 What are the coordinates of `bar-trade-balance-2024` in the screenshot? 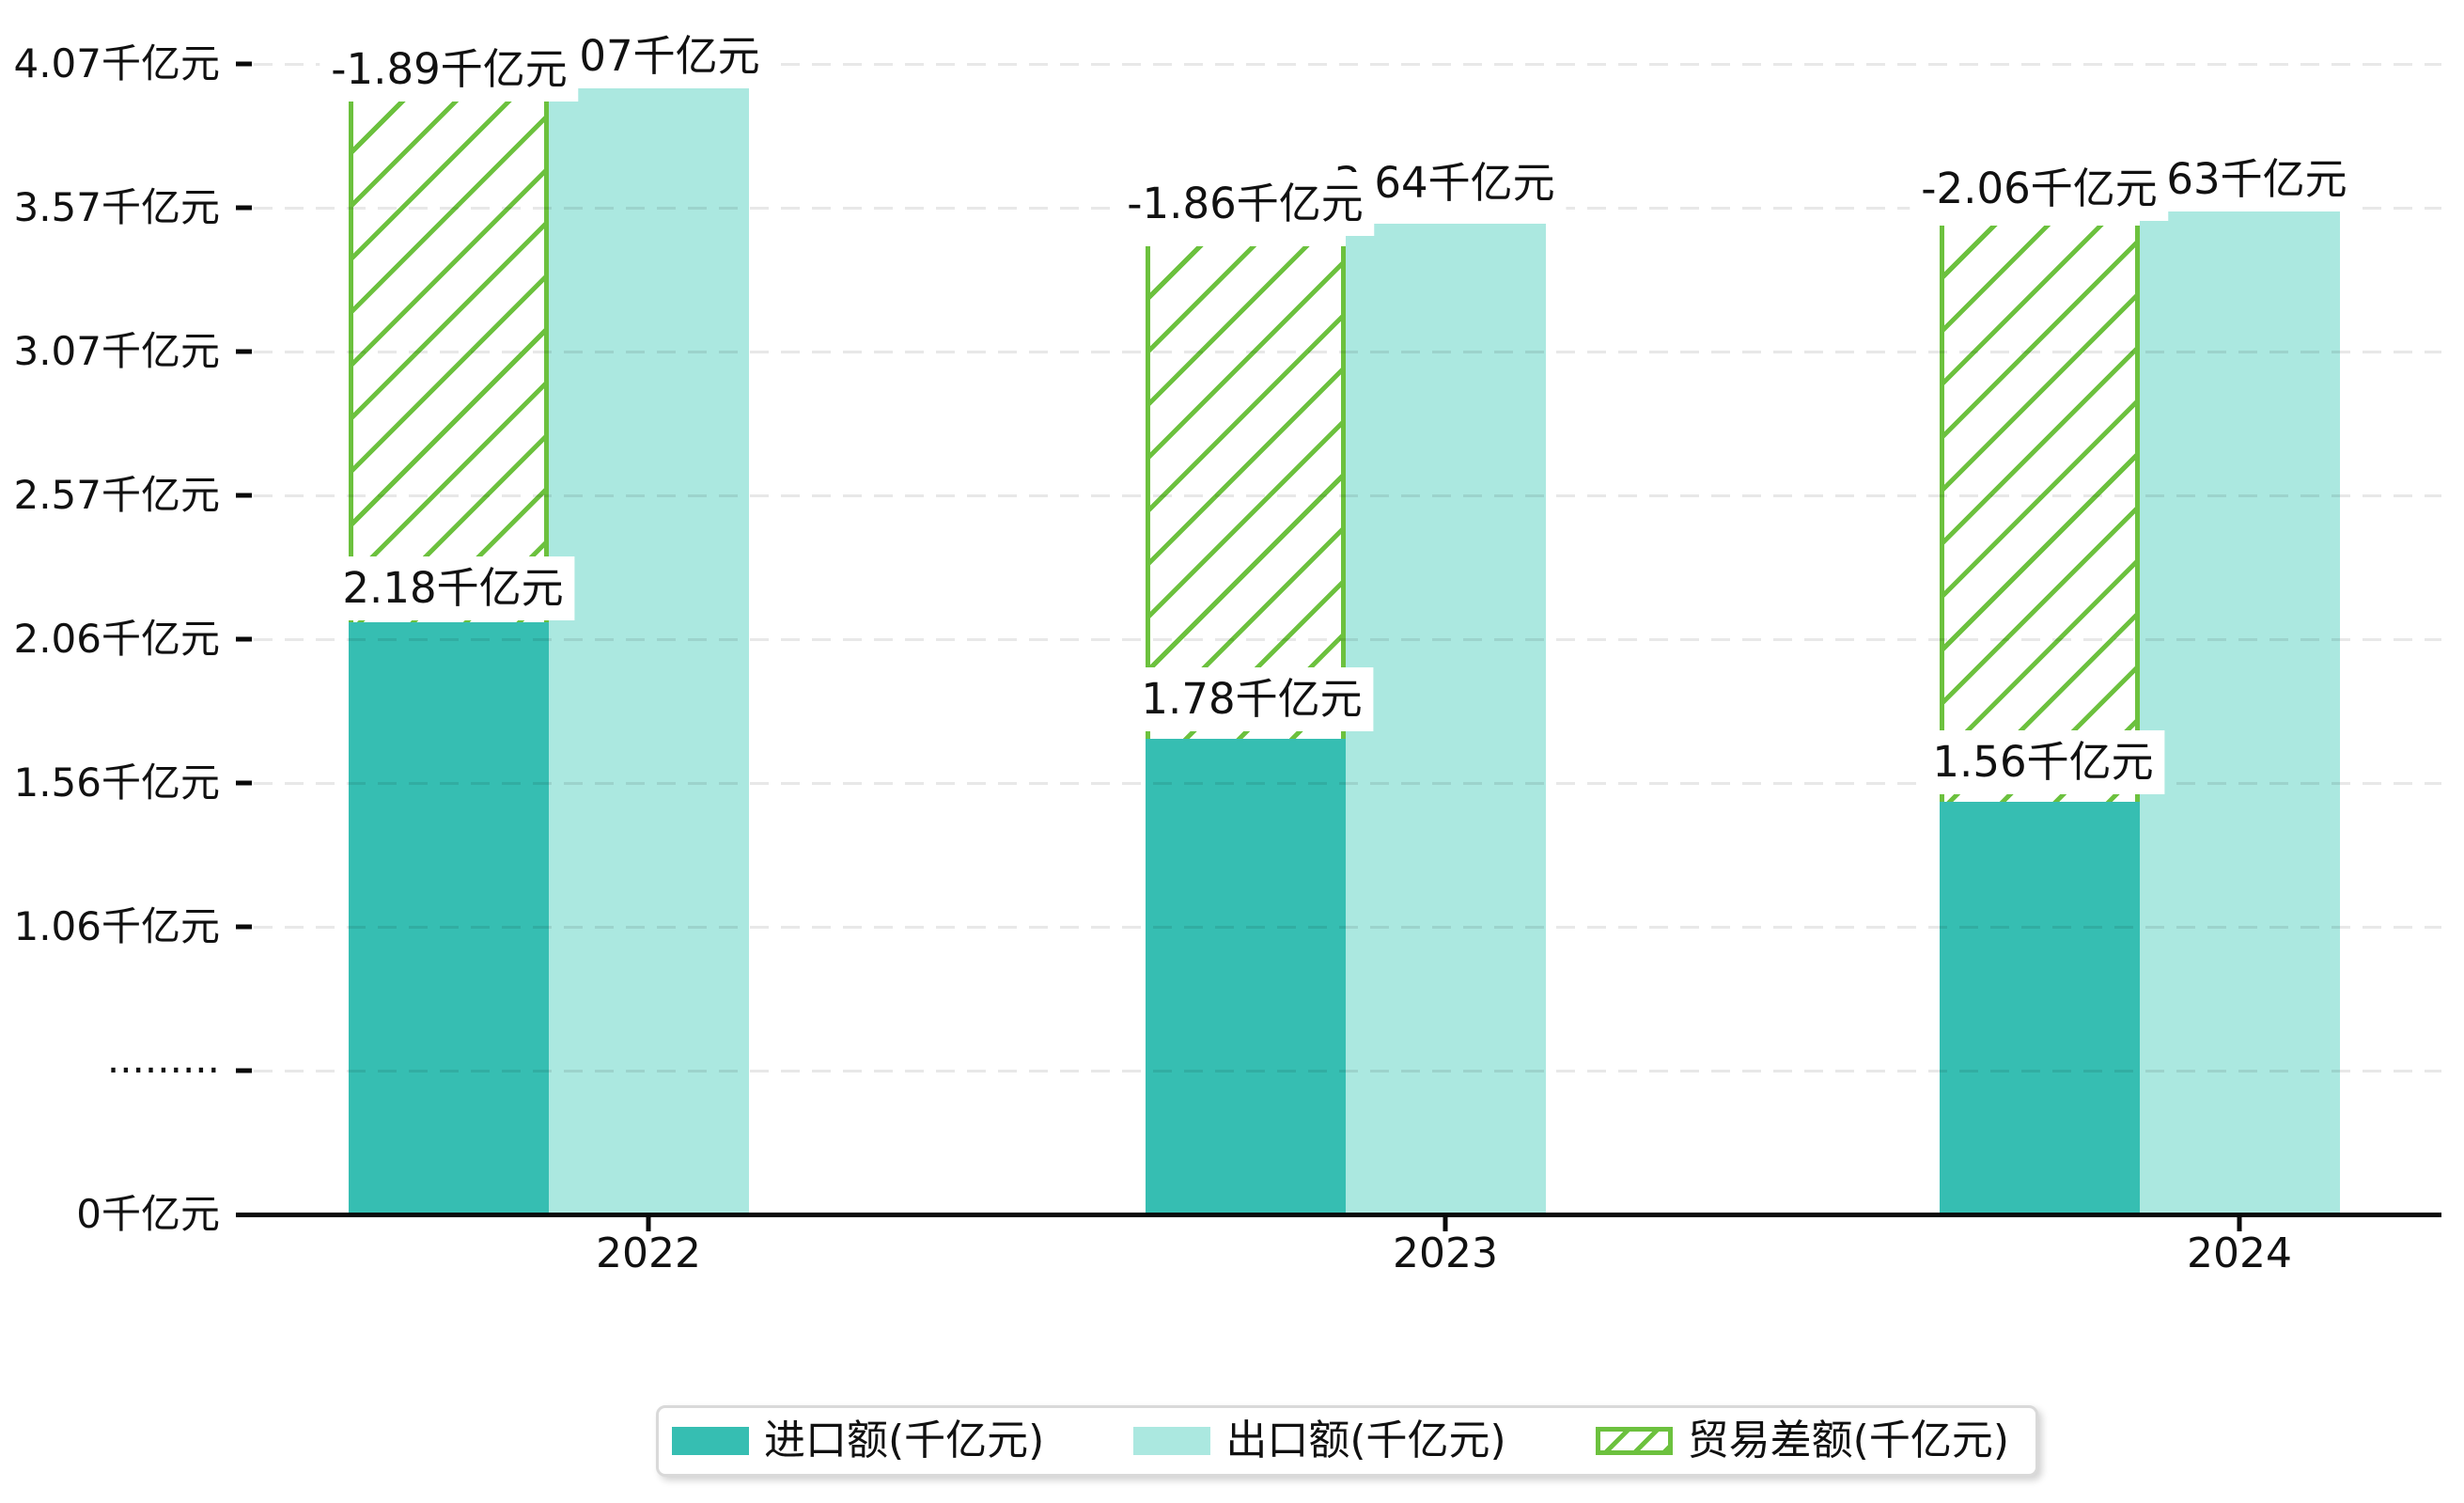 It's located at (2040, 514).